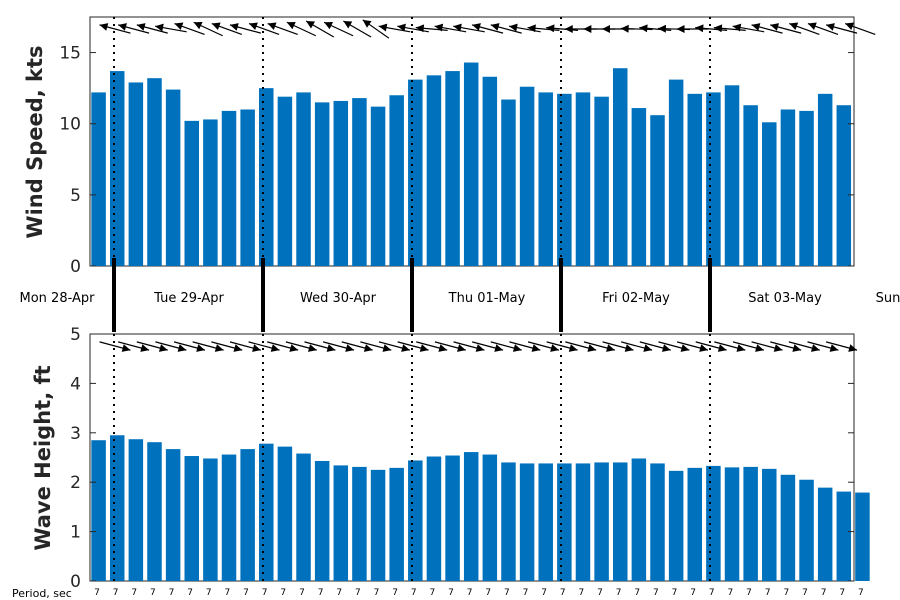  I want to click on wind-speed-tick-label: 15, so click(70, 54).